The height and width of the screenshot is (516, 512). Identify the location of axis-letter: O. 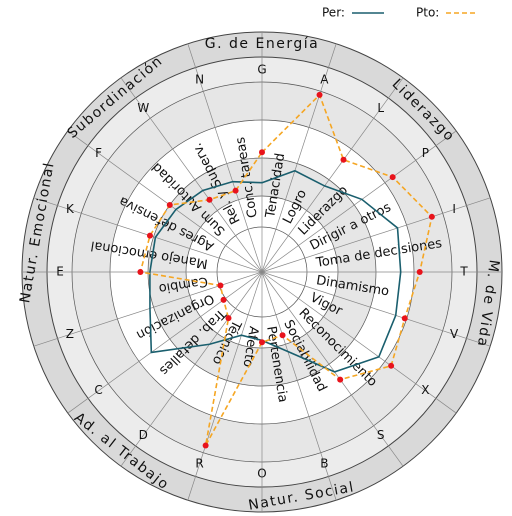
(261, 474).